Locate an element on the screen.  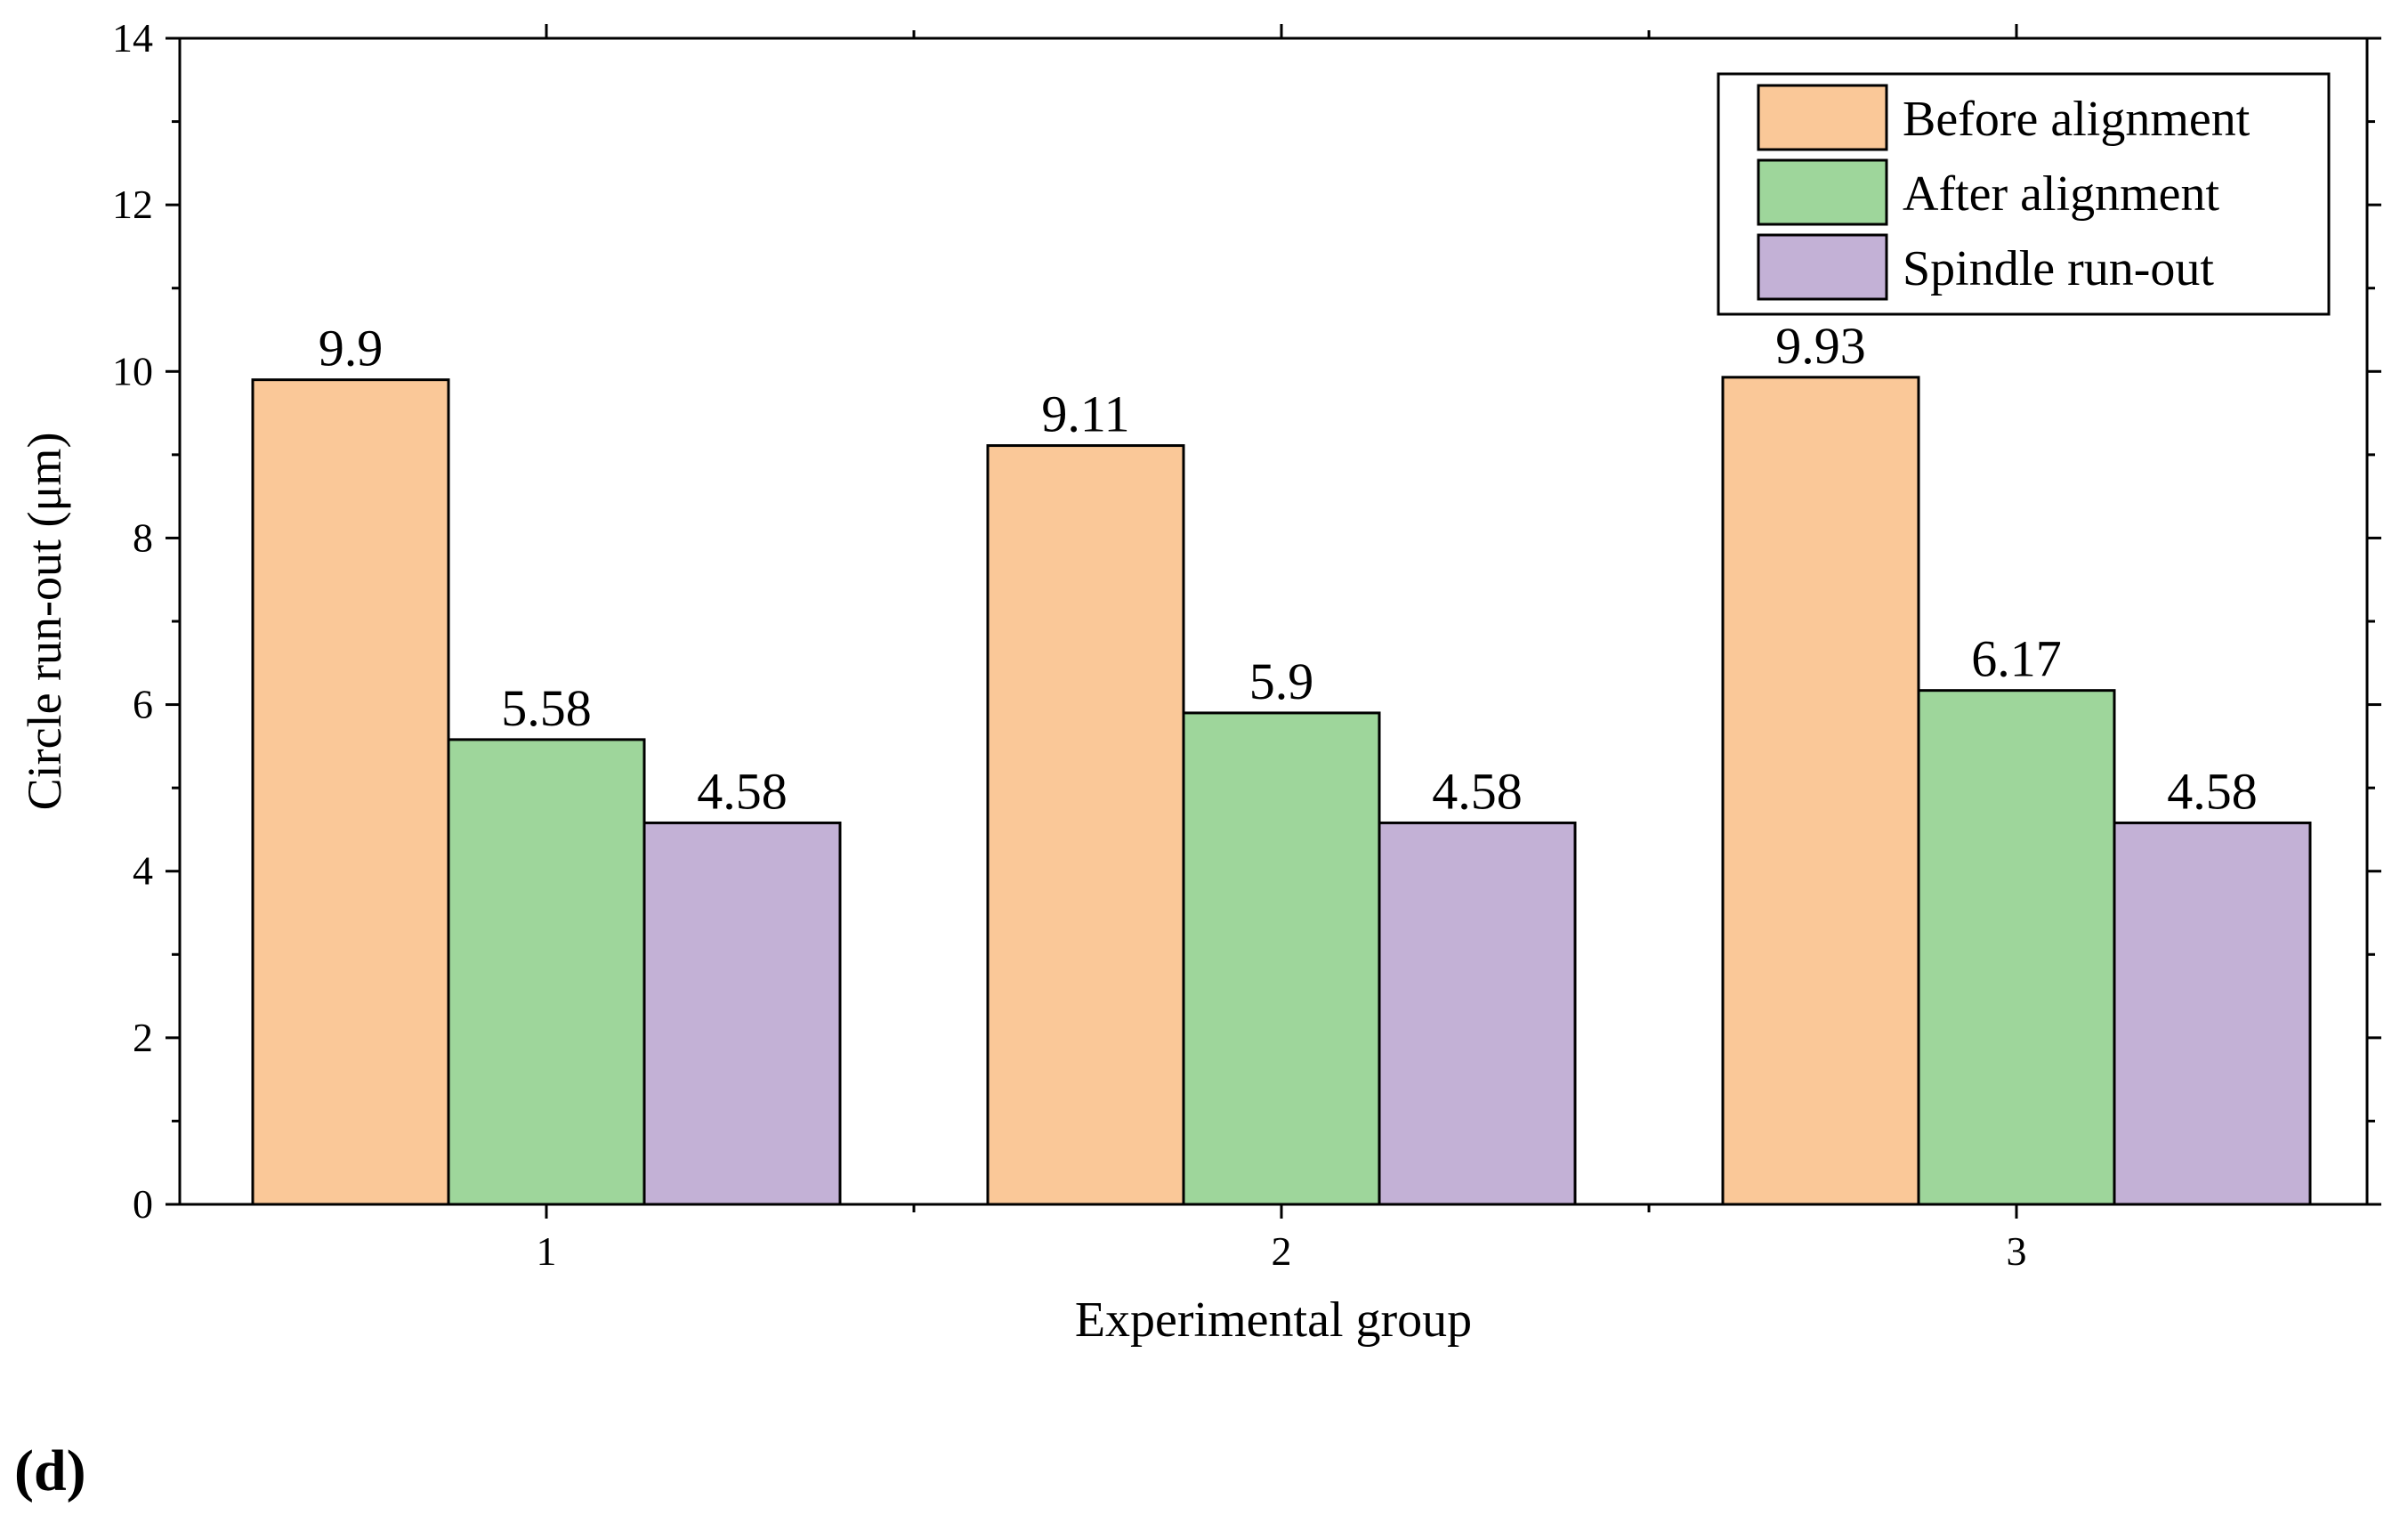
y-tick-label: 6 is located at coordinates (143, 704).